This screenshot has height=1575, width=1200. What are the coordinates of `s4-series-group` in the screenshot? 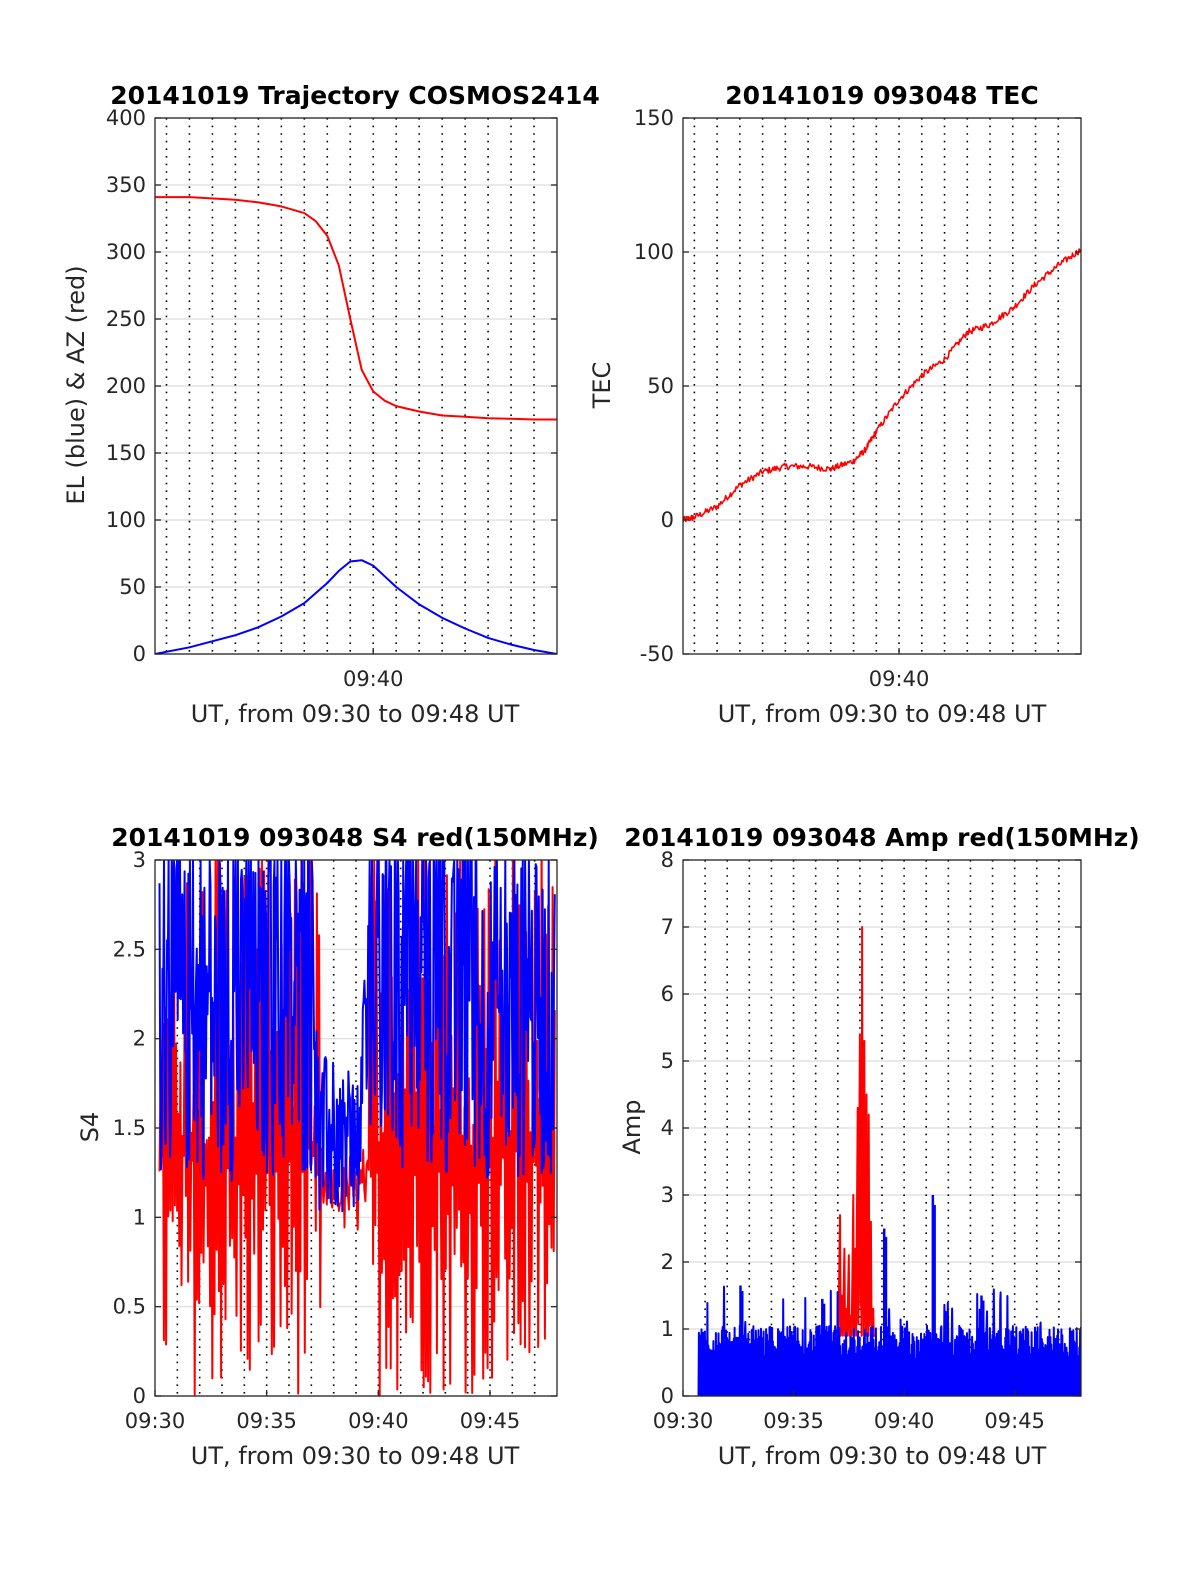 It's located at (357, 1128).